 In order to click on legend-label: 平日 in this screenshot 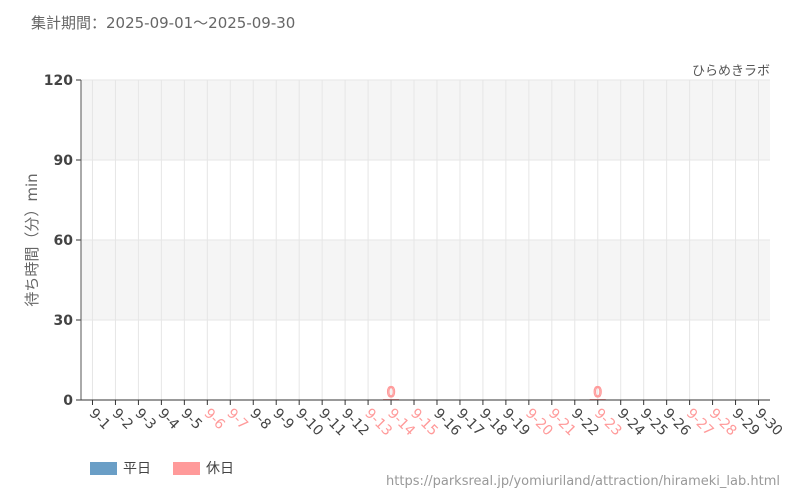, I will do `click(137, 469)`.